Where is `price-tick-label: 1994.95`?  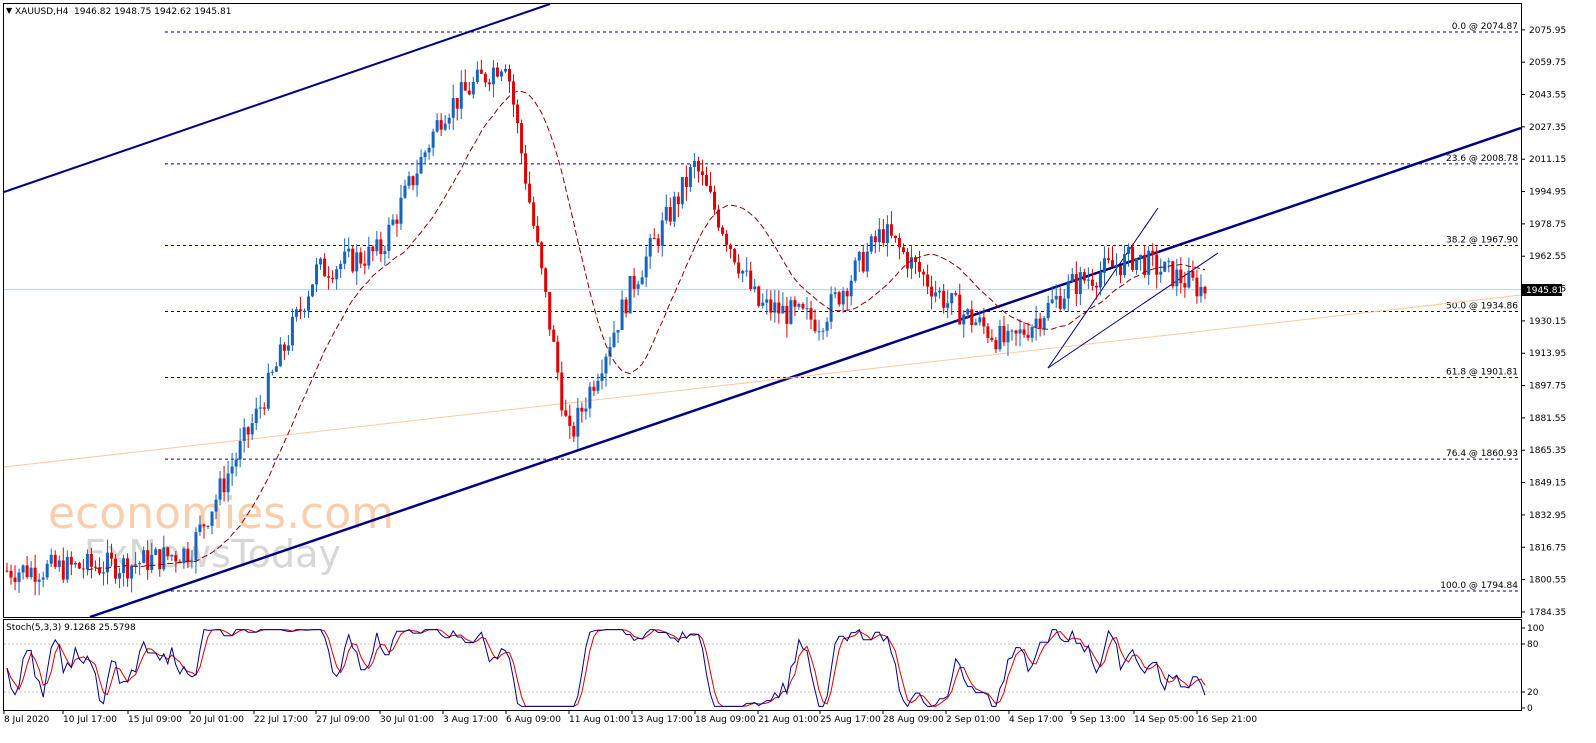 price-tick-label: 1994.95 is located at coordinates (1547, 193).